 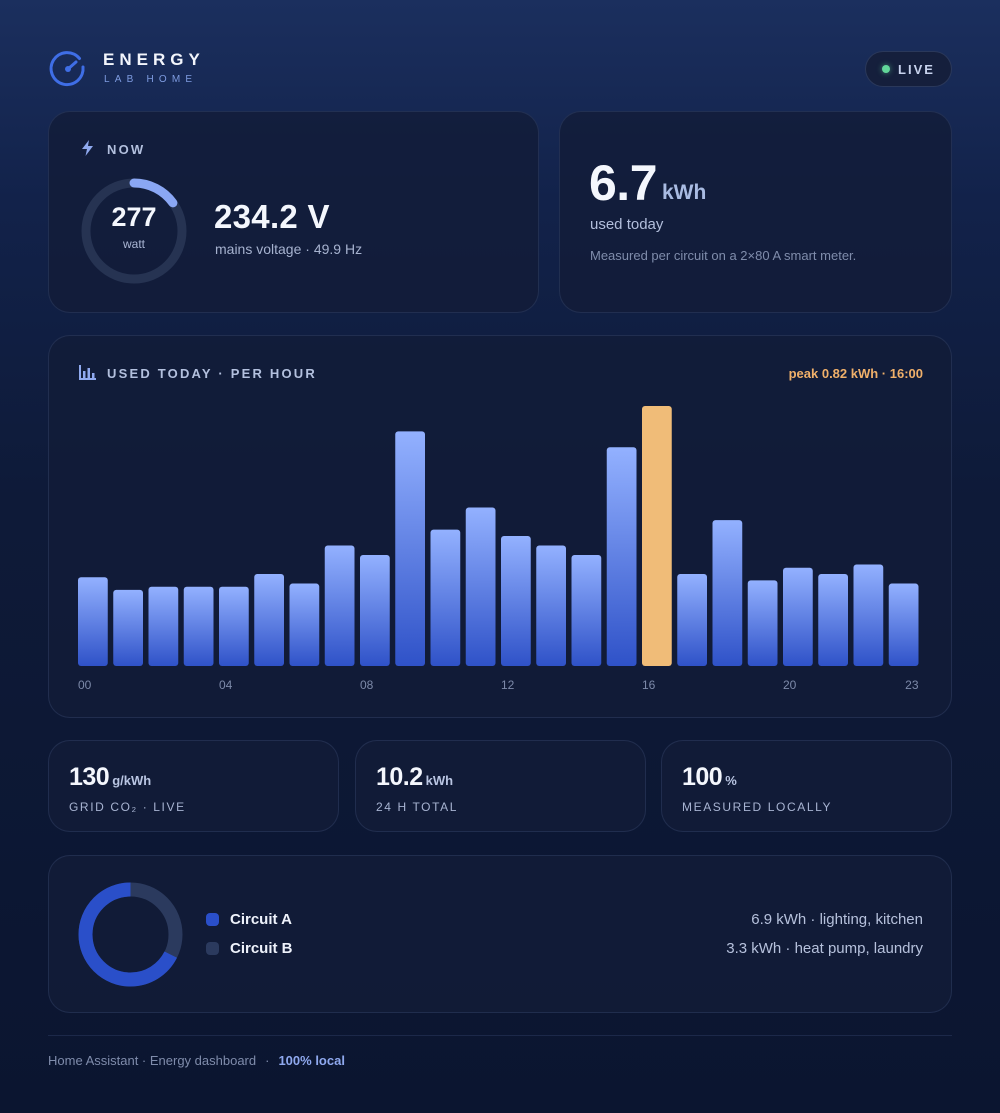 What do you see at coordinates (89, 777) in the screenshot?
I see `stat-co2-value: 130` at bounding box center [89, 777].